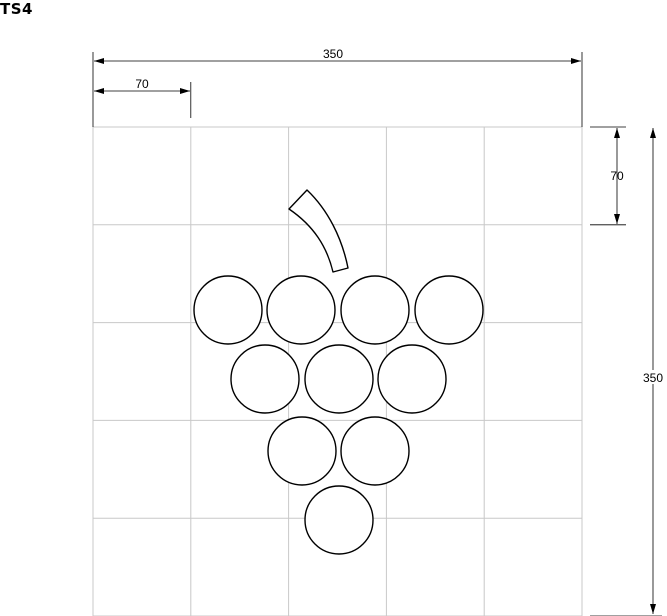 This screenshot has width=667, height=616. What do you see at coordinates (608, 176) in the screenshot?
I see `dimension-right-cell: 70` at bounding box center [608, 176].